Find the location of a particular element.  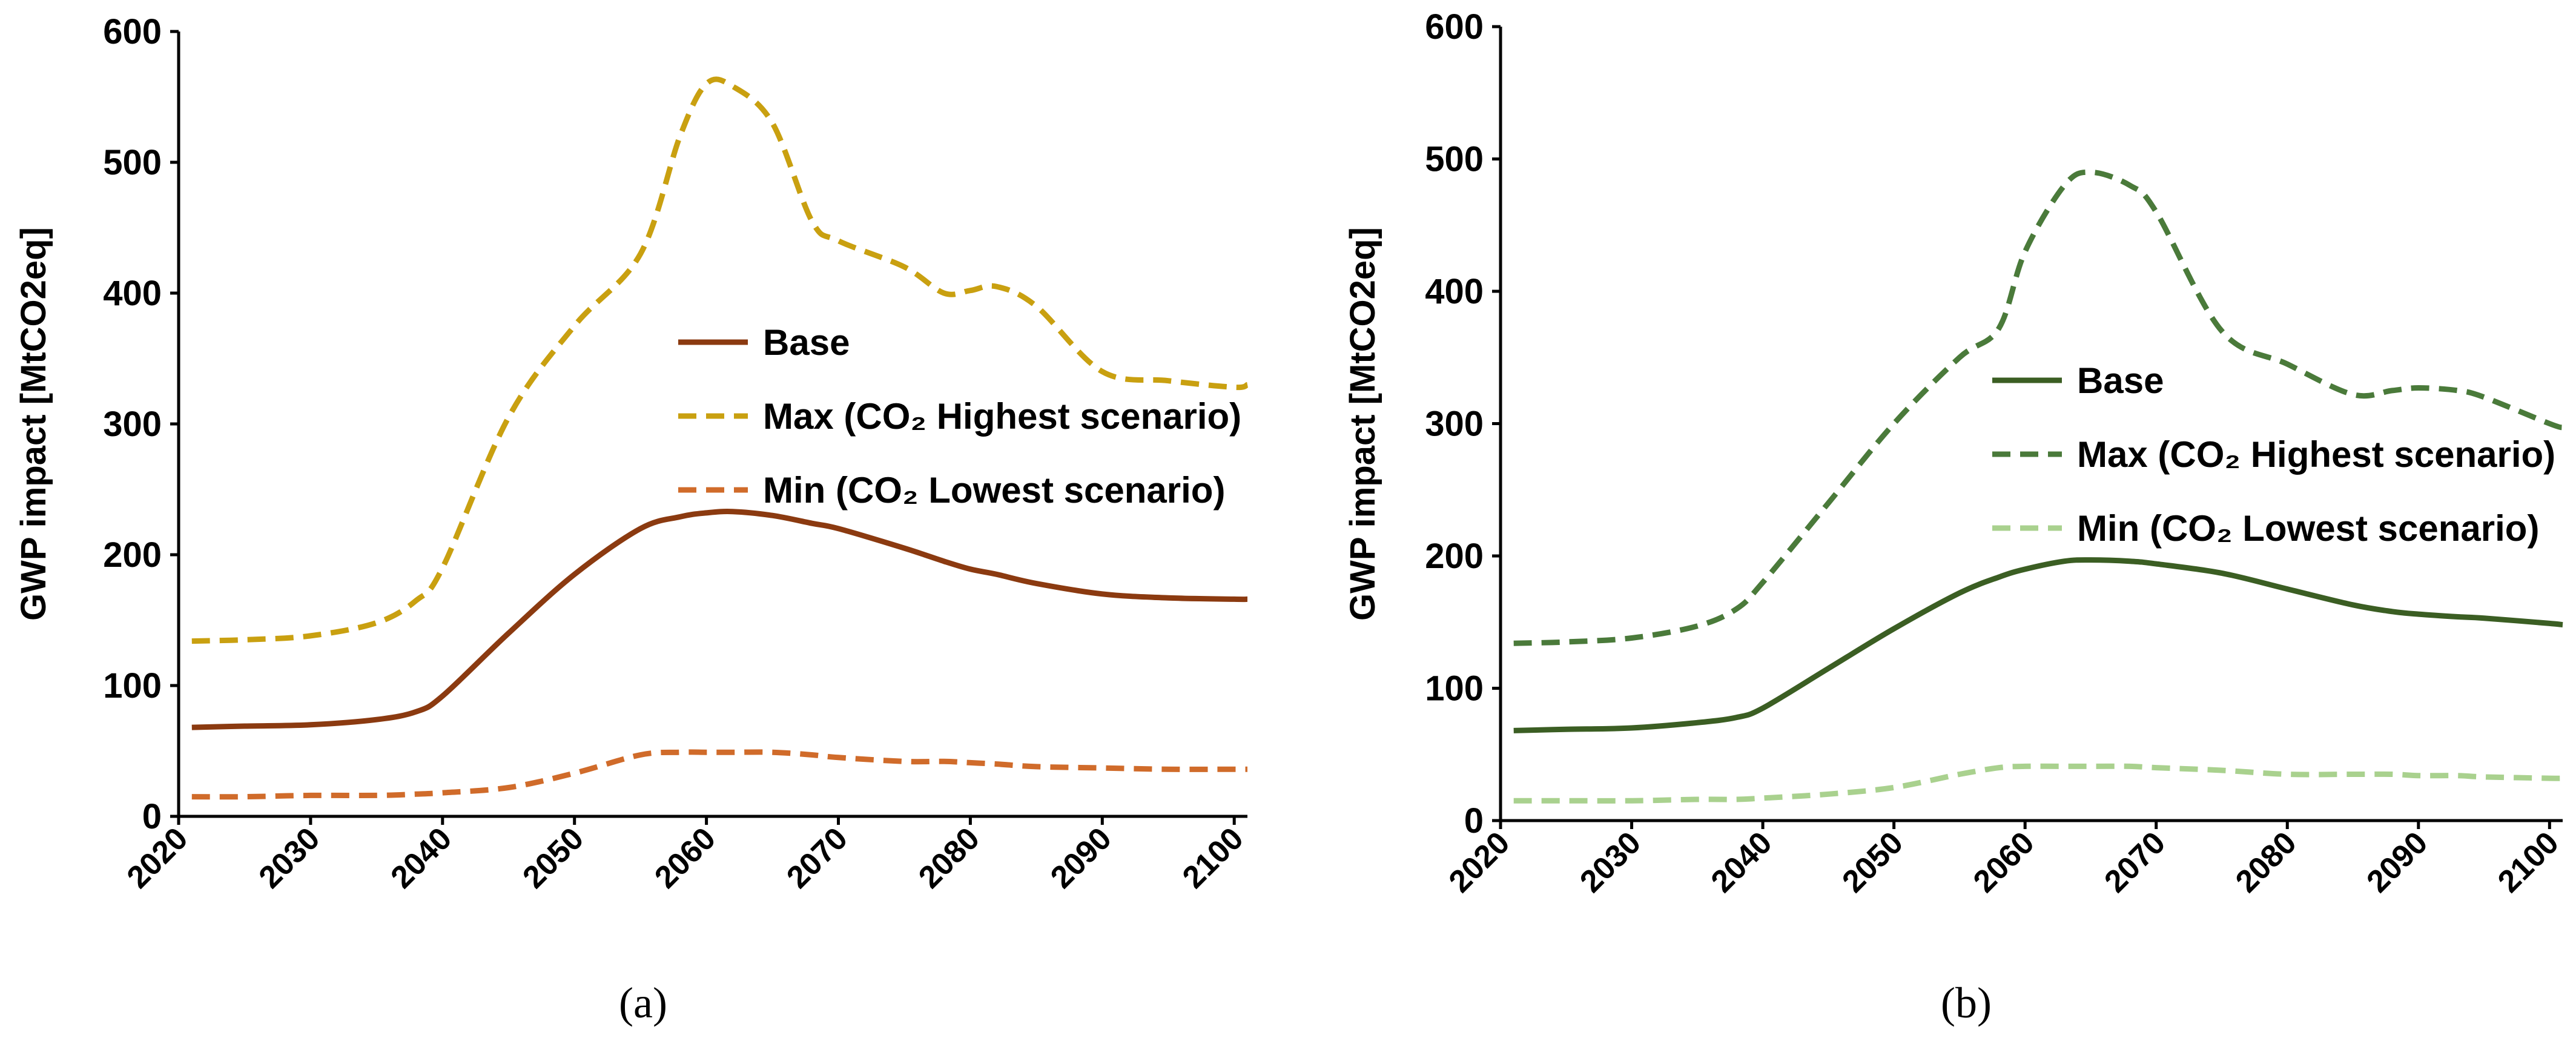

panel-label-a: (a) is located at coordinates (643, 1003).